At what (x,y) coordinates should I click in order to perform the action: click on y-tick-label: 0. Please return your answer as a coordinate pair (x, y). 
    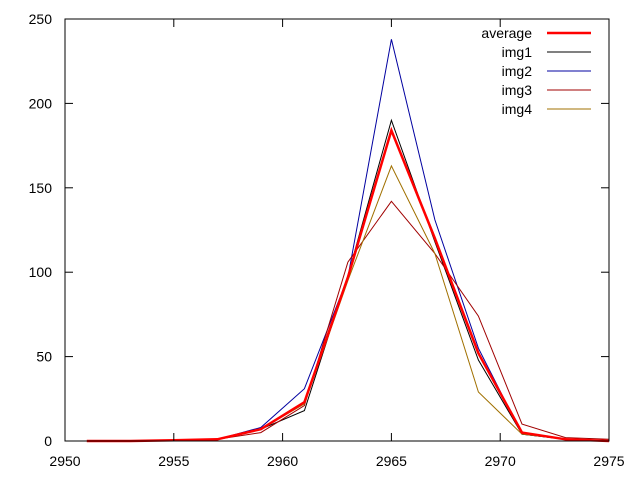
    Looking at the image, I should click on (48, 441).